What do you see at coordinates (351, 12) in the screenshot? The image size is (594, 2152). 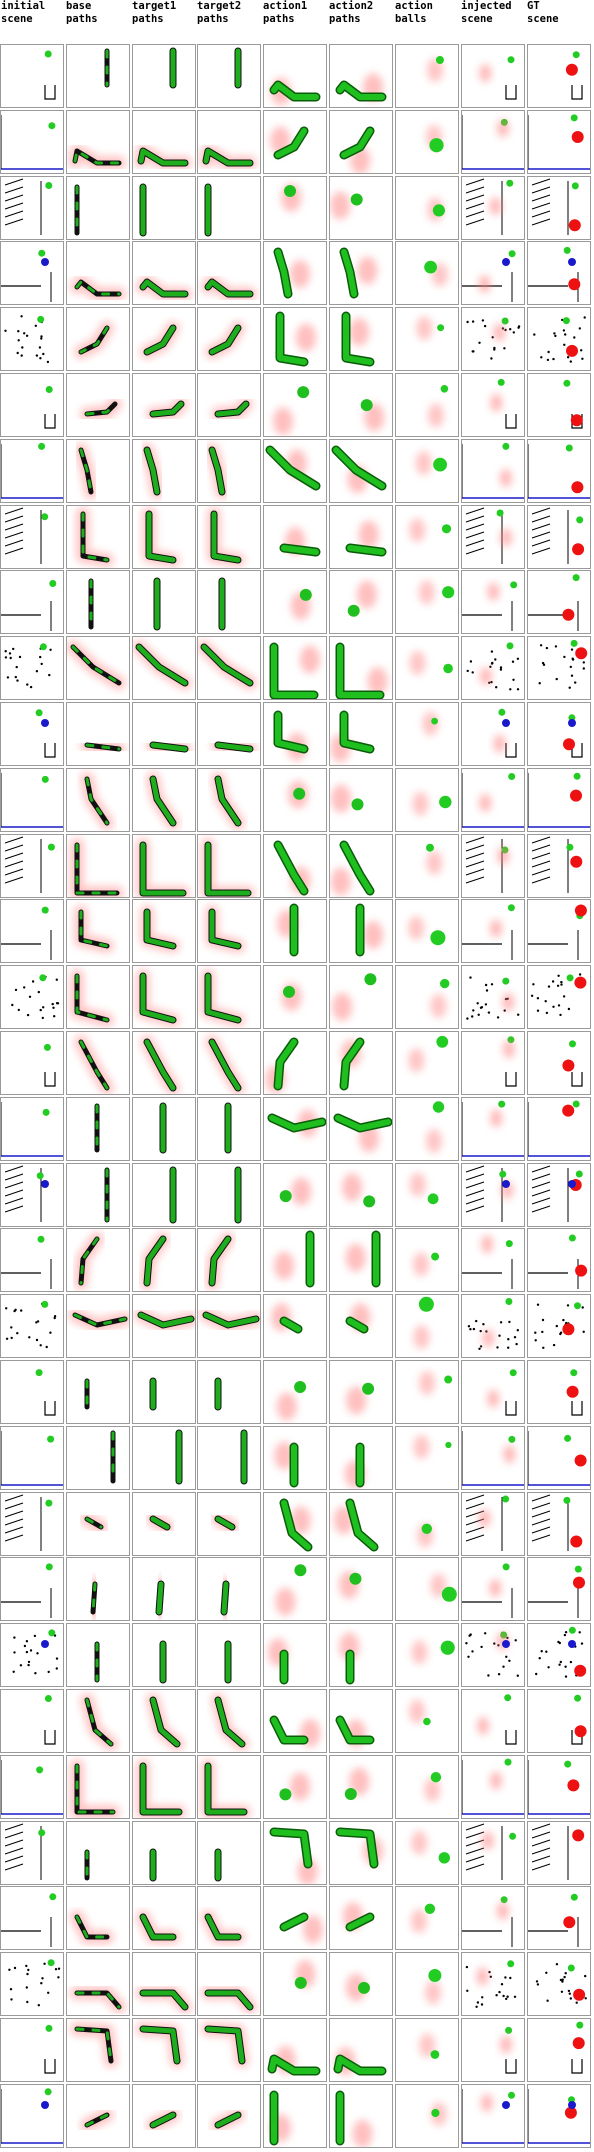 I see `header-action2-paths: action2 paths` at bounding box center [351, 12].